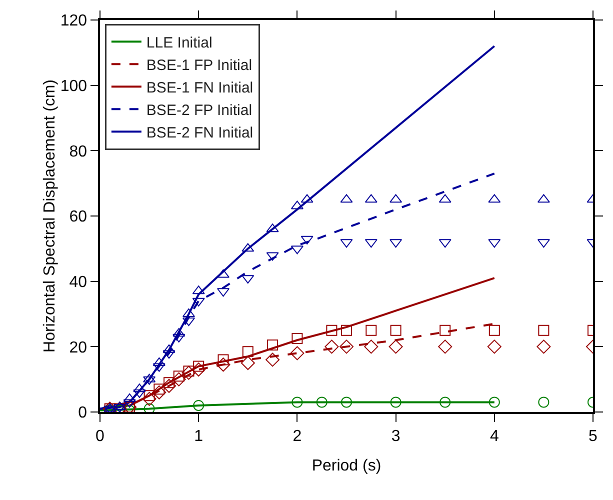  I want to click on legend-label: BSE-2 FP Initial, so click(199, 111).